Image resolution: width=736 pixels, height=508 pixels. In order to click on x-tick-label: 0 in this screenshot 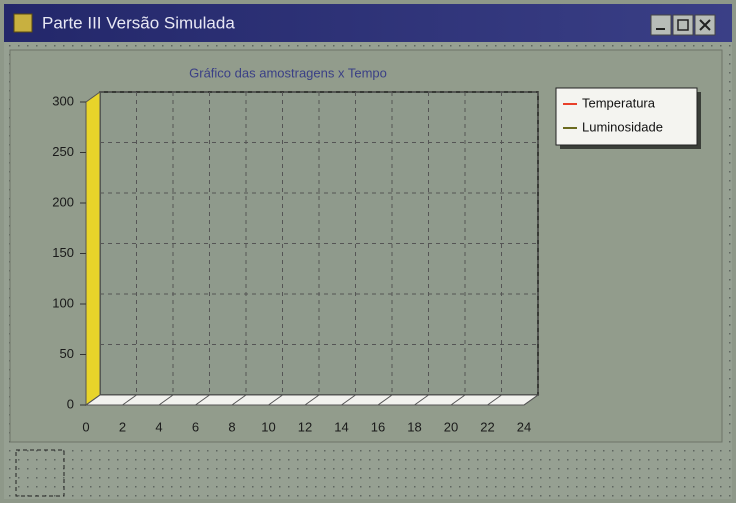, I will do `click(85, 426)`.